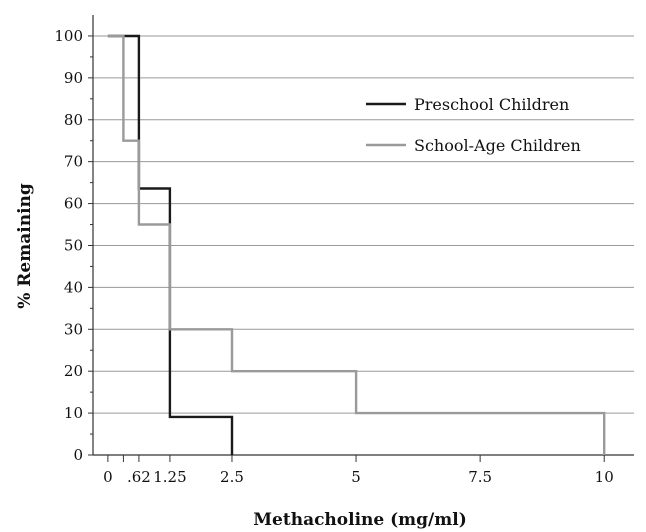  Describe the element at coordinates (360, 520) in the screenshot. I see `x-axis-title: Methacholine (mg/ml)` at that location.